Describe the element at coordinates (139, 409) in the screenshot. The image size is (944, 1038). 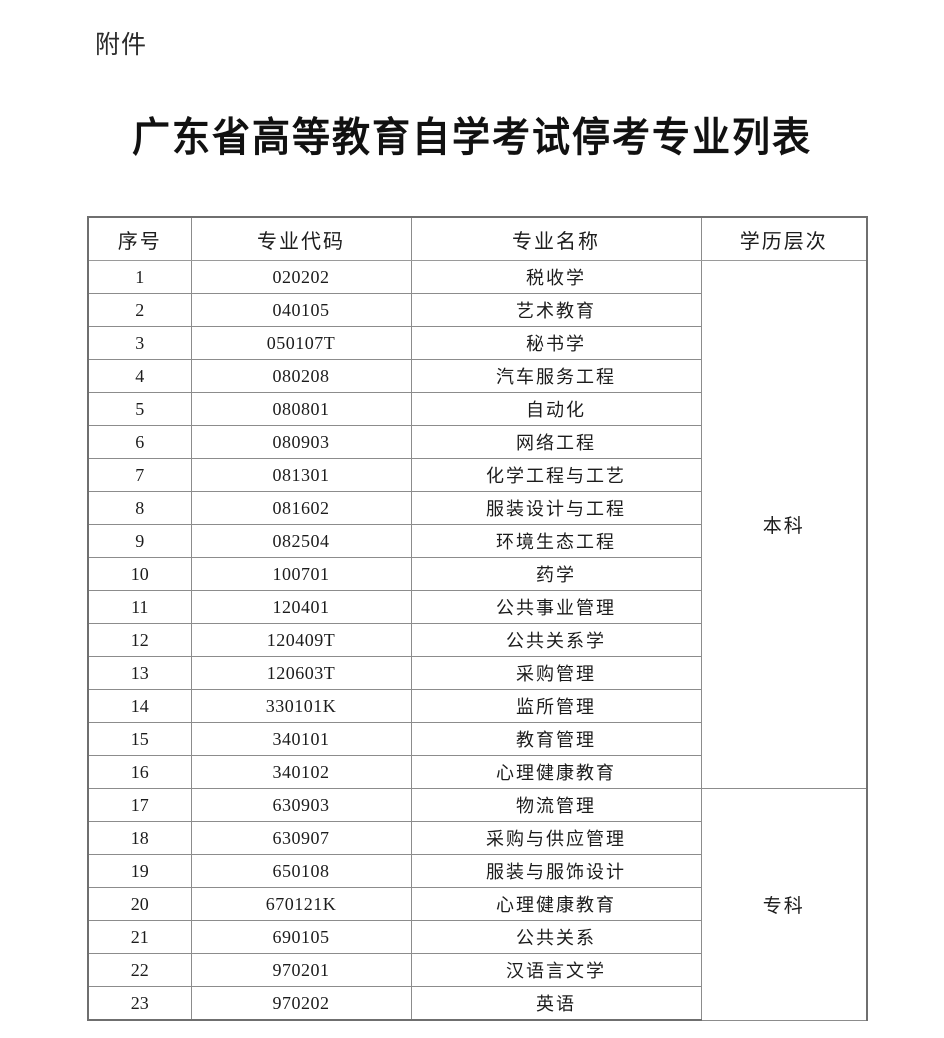
I see `cell-sequence-number: 5` at that location.